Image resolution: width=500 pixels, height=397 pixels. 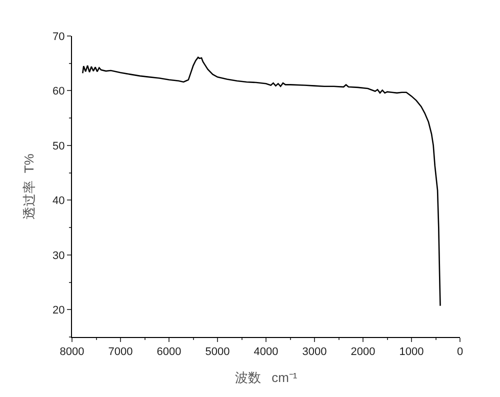 What do you see at coordinates (460, 352) in the screenshot?
I see `x-tick-label: 0` at bounding box center [460, 352].